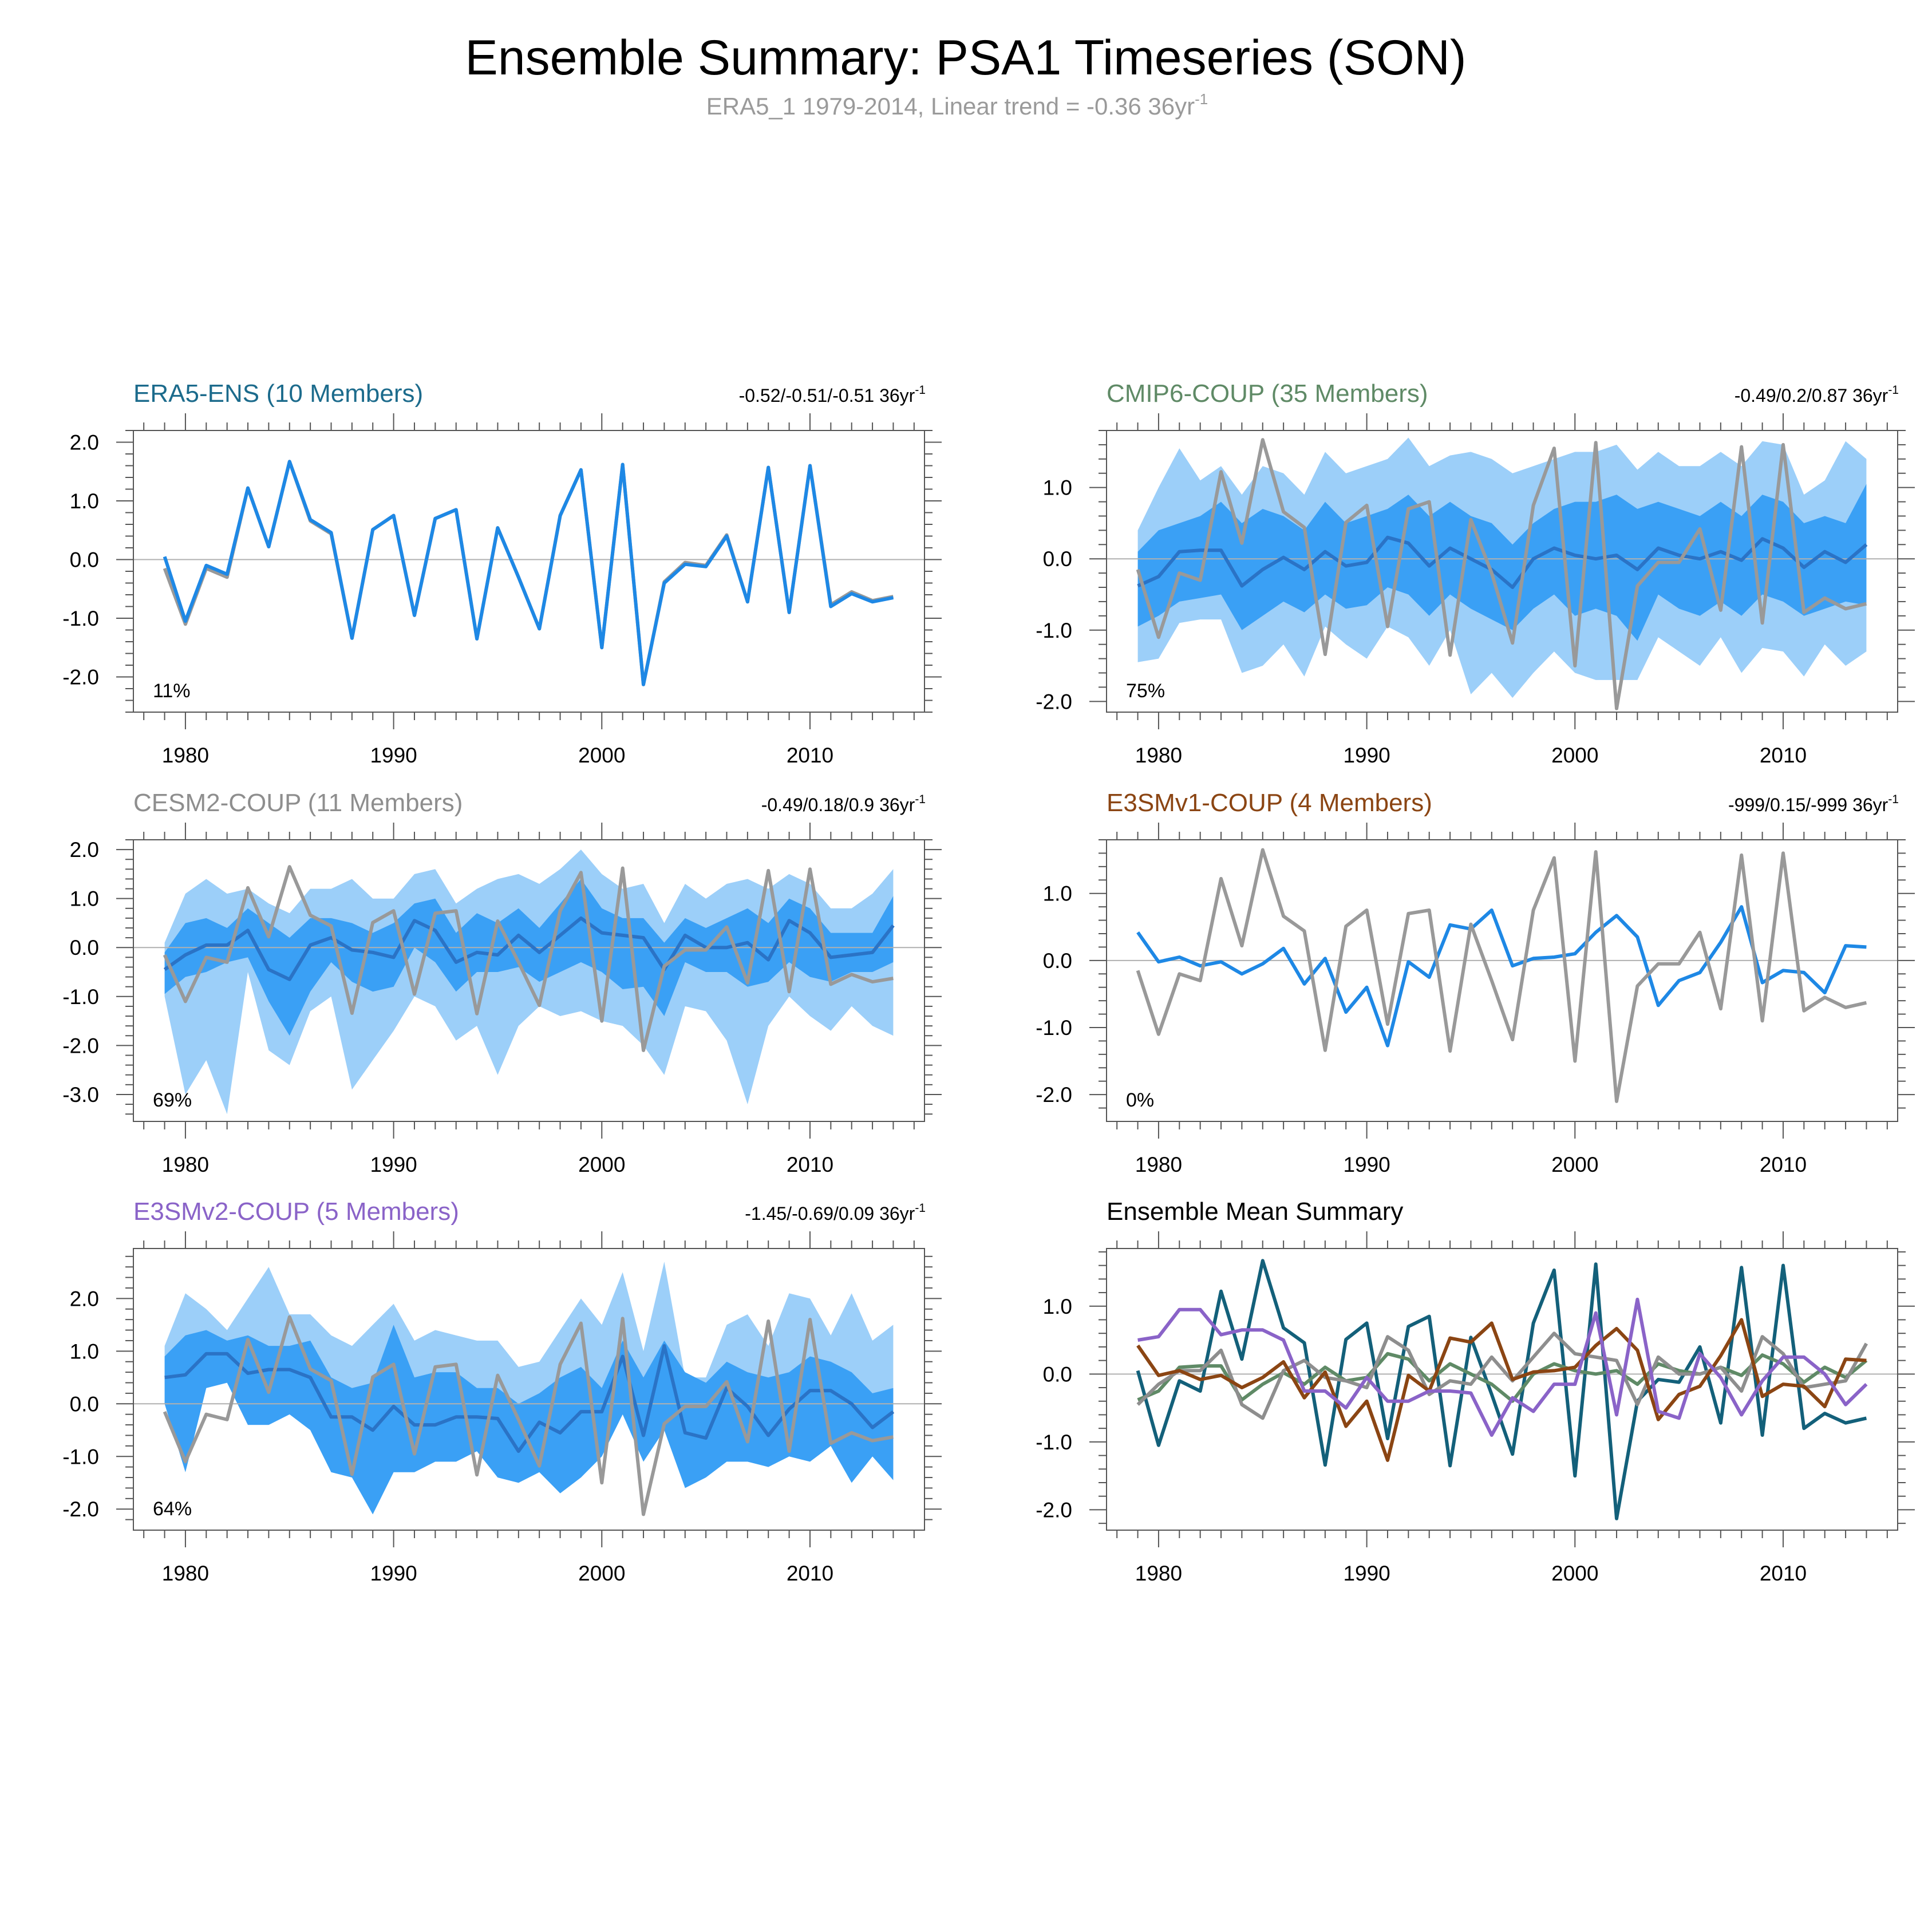 This screenshot has width=1932, height=1932. Describe the element at coordinates (1201, 99) in the screenshot. I see `figure-subtitle-sup: -1` at that location.